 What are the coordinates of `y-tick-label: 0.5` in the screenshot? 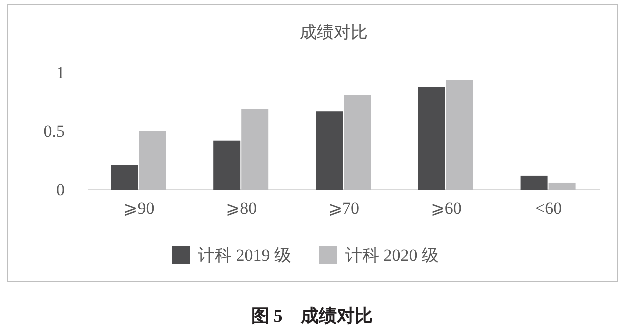 It's located at (54, 131).